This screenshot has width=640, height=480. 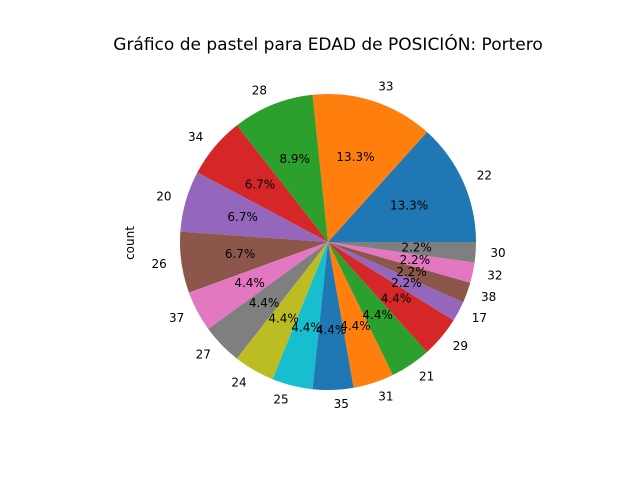 What do you see at coordinates (460, 346) in the screenshot?
I see `slice-label-29: 29` at bounding box center [460, 346].